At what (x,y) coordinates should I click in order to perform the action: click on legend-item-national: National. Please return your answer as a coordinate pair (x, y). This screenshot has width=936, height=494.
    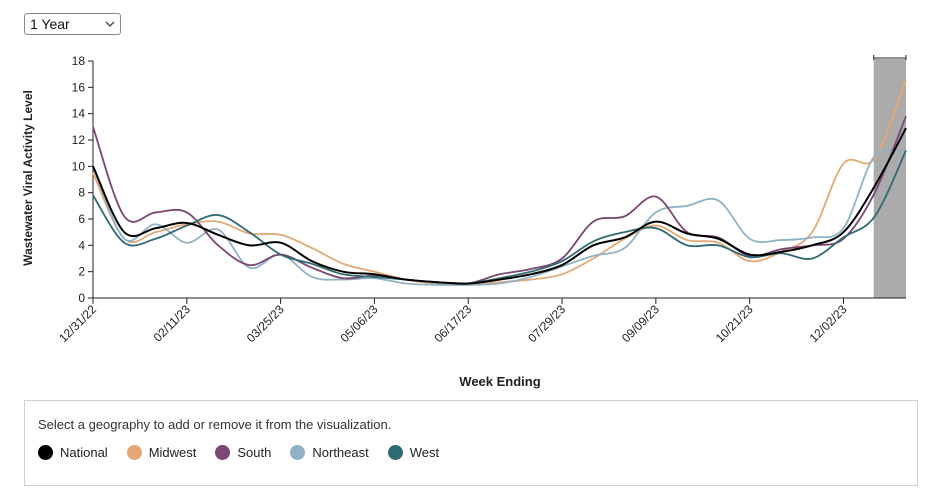
    Looking at the image, I should click on (73, 452).